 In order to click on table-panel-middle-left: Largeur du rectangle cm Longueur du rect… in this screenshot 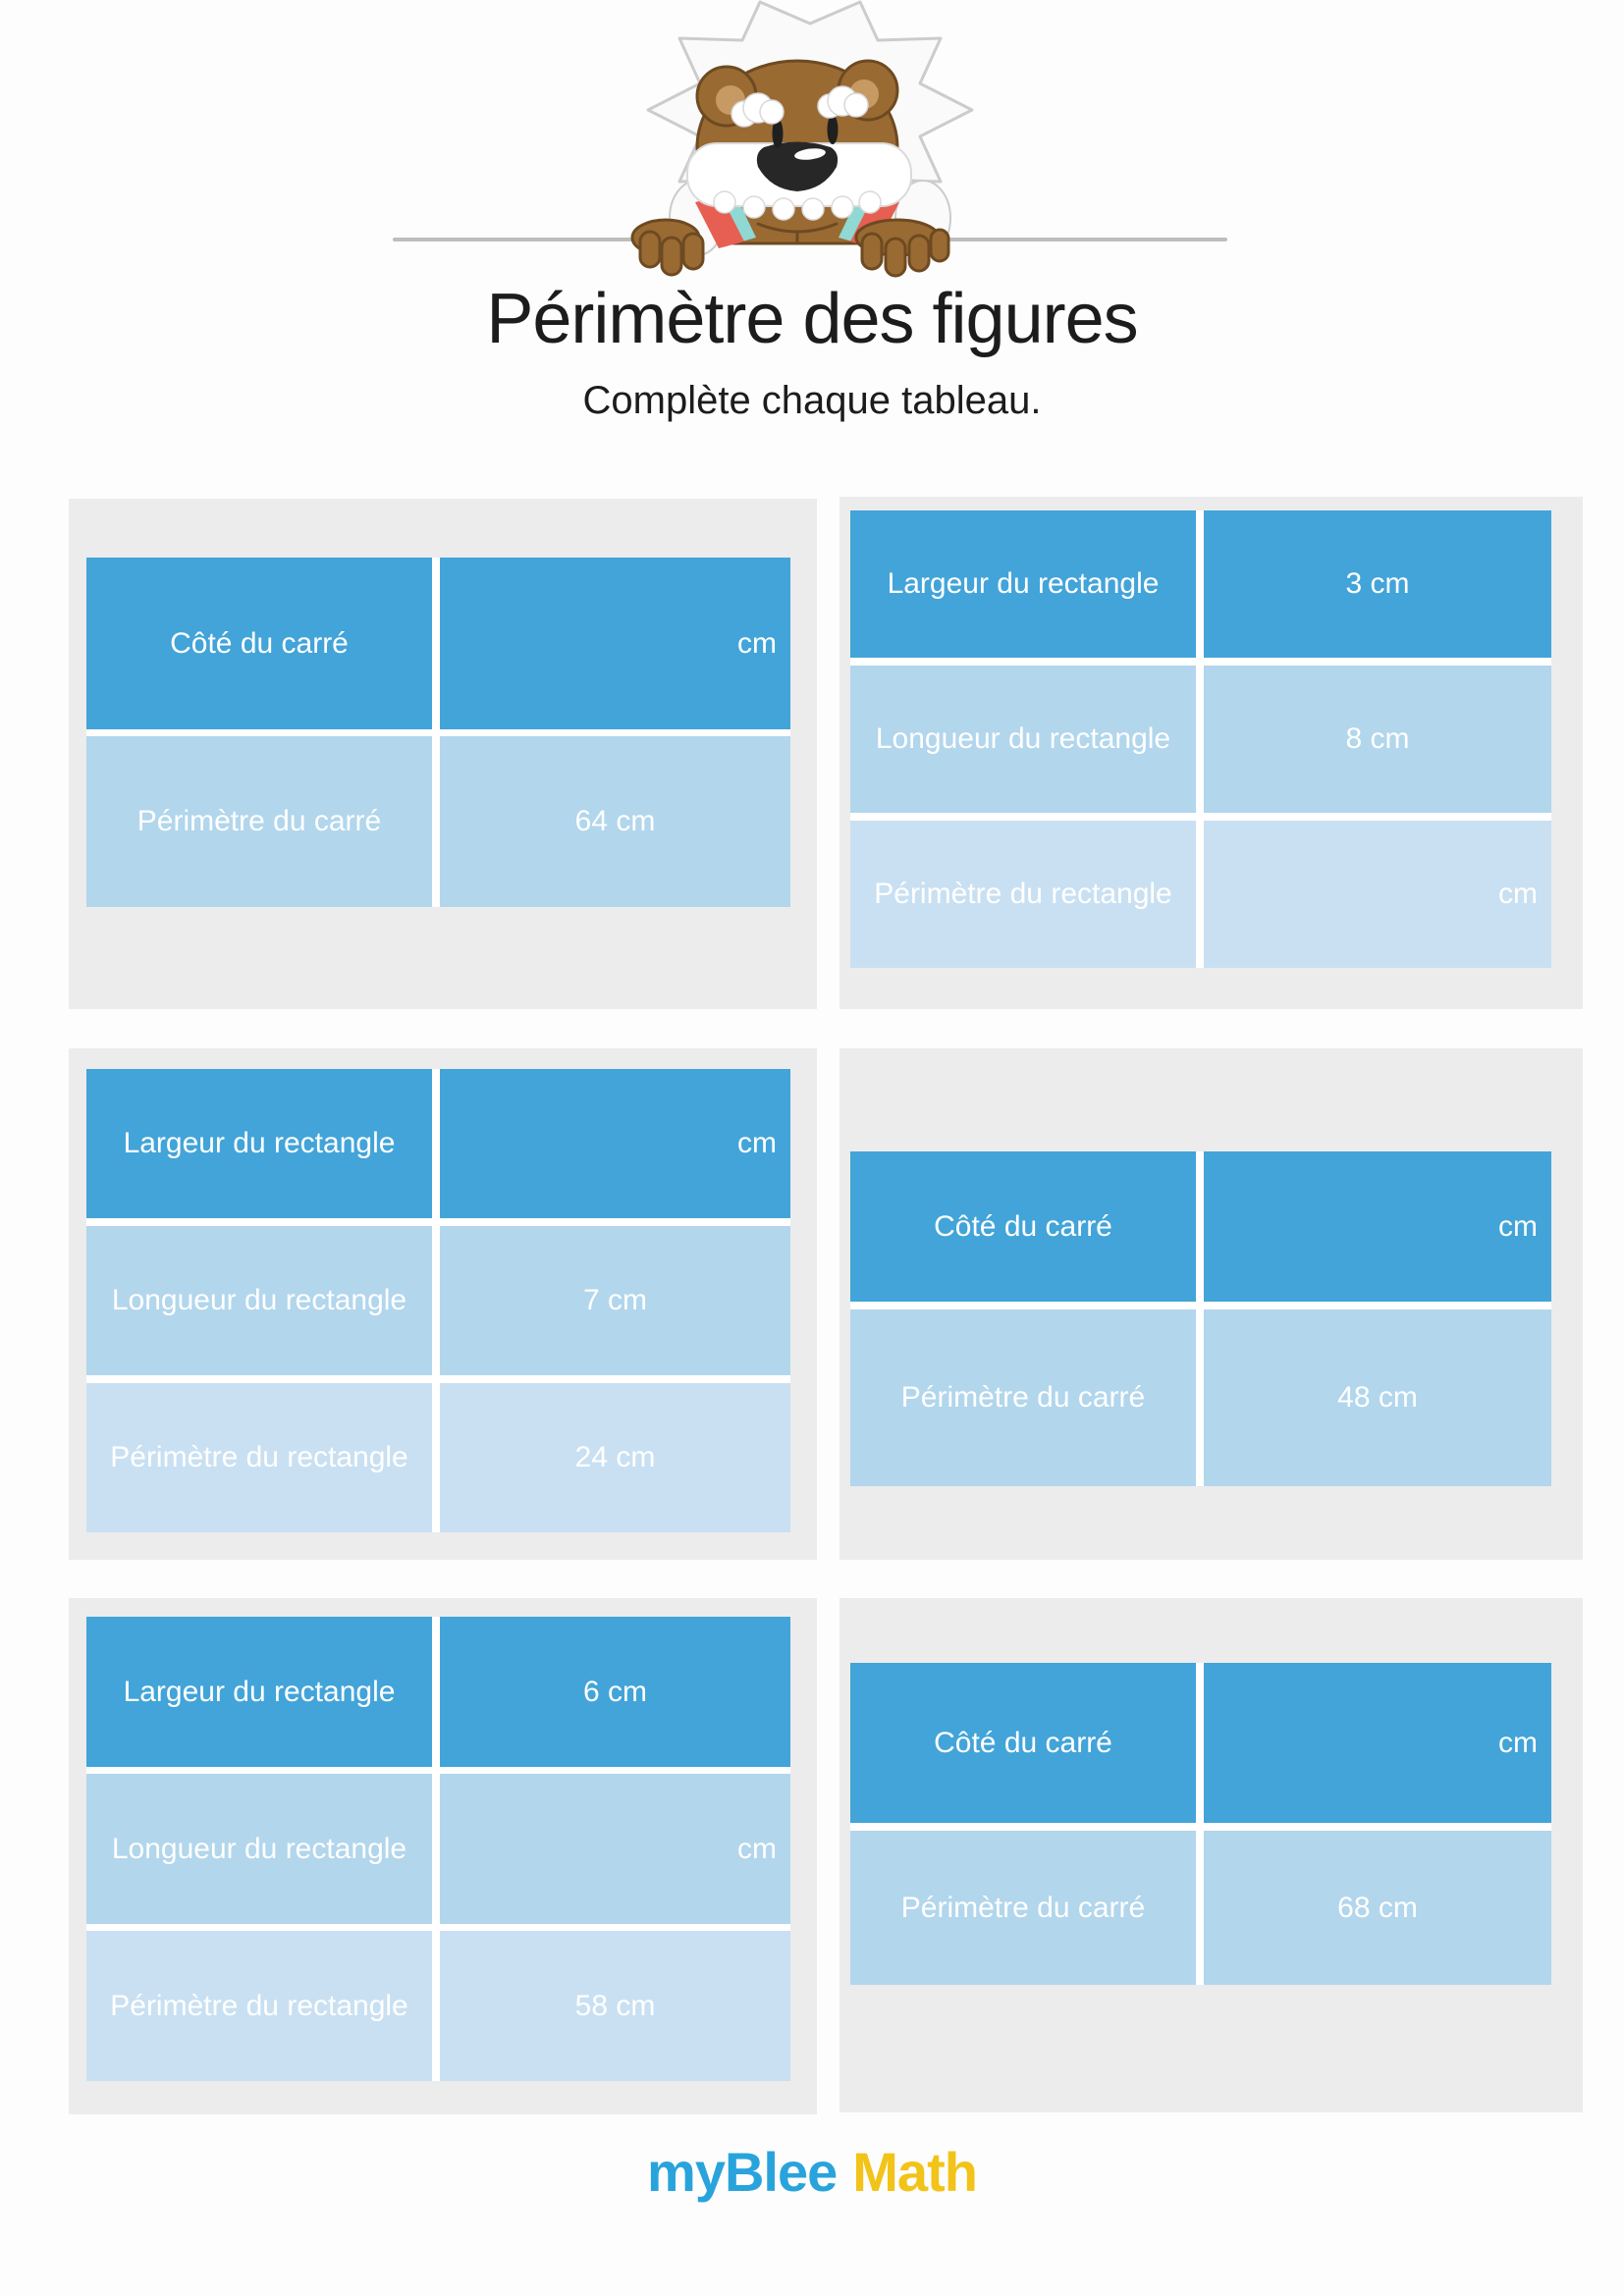, I will do `click(443, 1304)`.